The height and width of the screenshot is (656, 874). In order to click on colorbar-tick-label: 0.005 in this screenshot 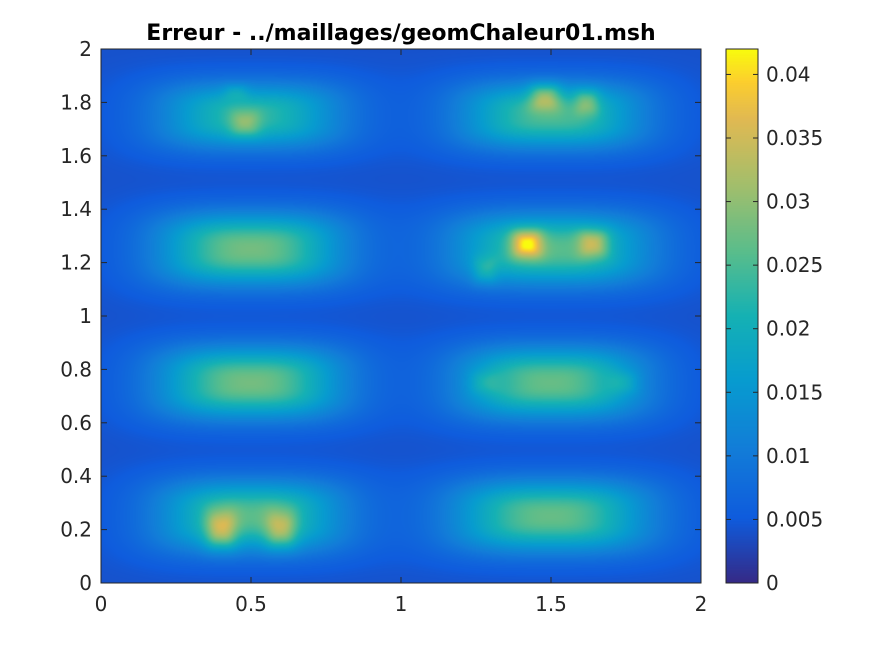, I will do `click(794, 519)`.